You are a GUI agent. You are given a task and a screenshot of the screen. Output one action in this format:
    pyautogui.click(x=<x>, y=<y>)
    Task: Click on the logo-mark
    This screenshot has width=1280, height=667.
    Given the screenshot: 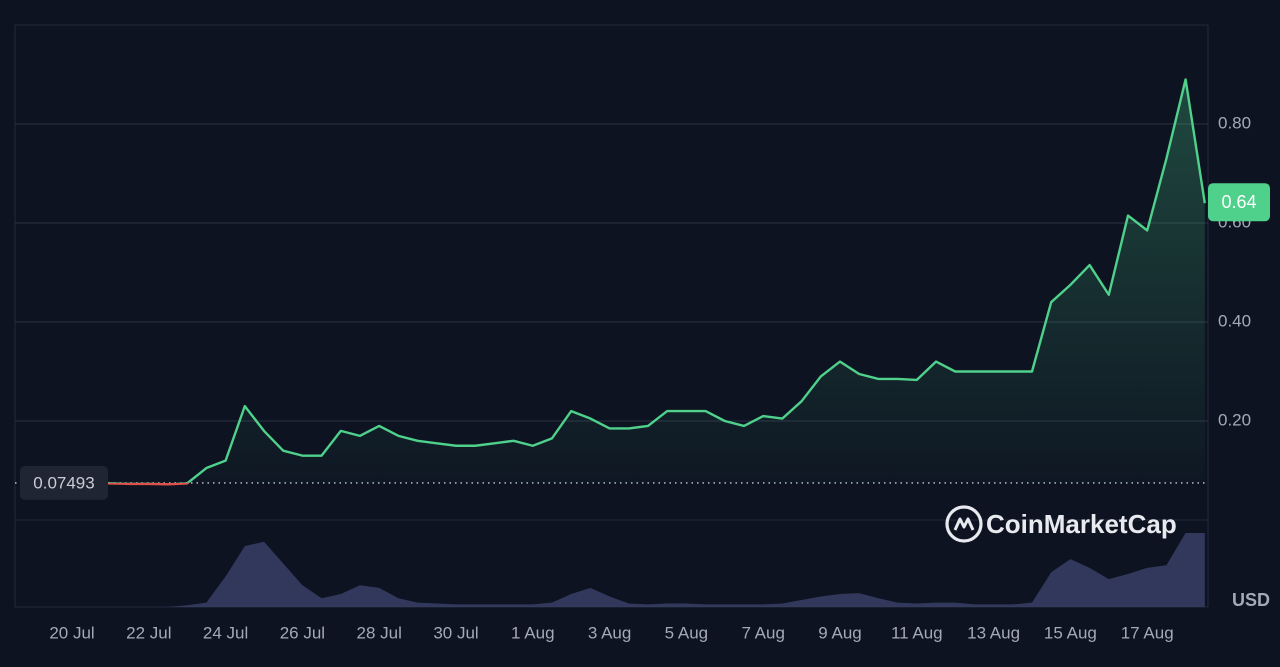 What is the action you would take?
    pyautogui.click(x=964, y=524)
    